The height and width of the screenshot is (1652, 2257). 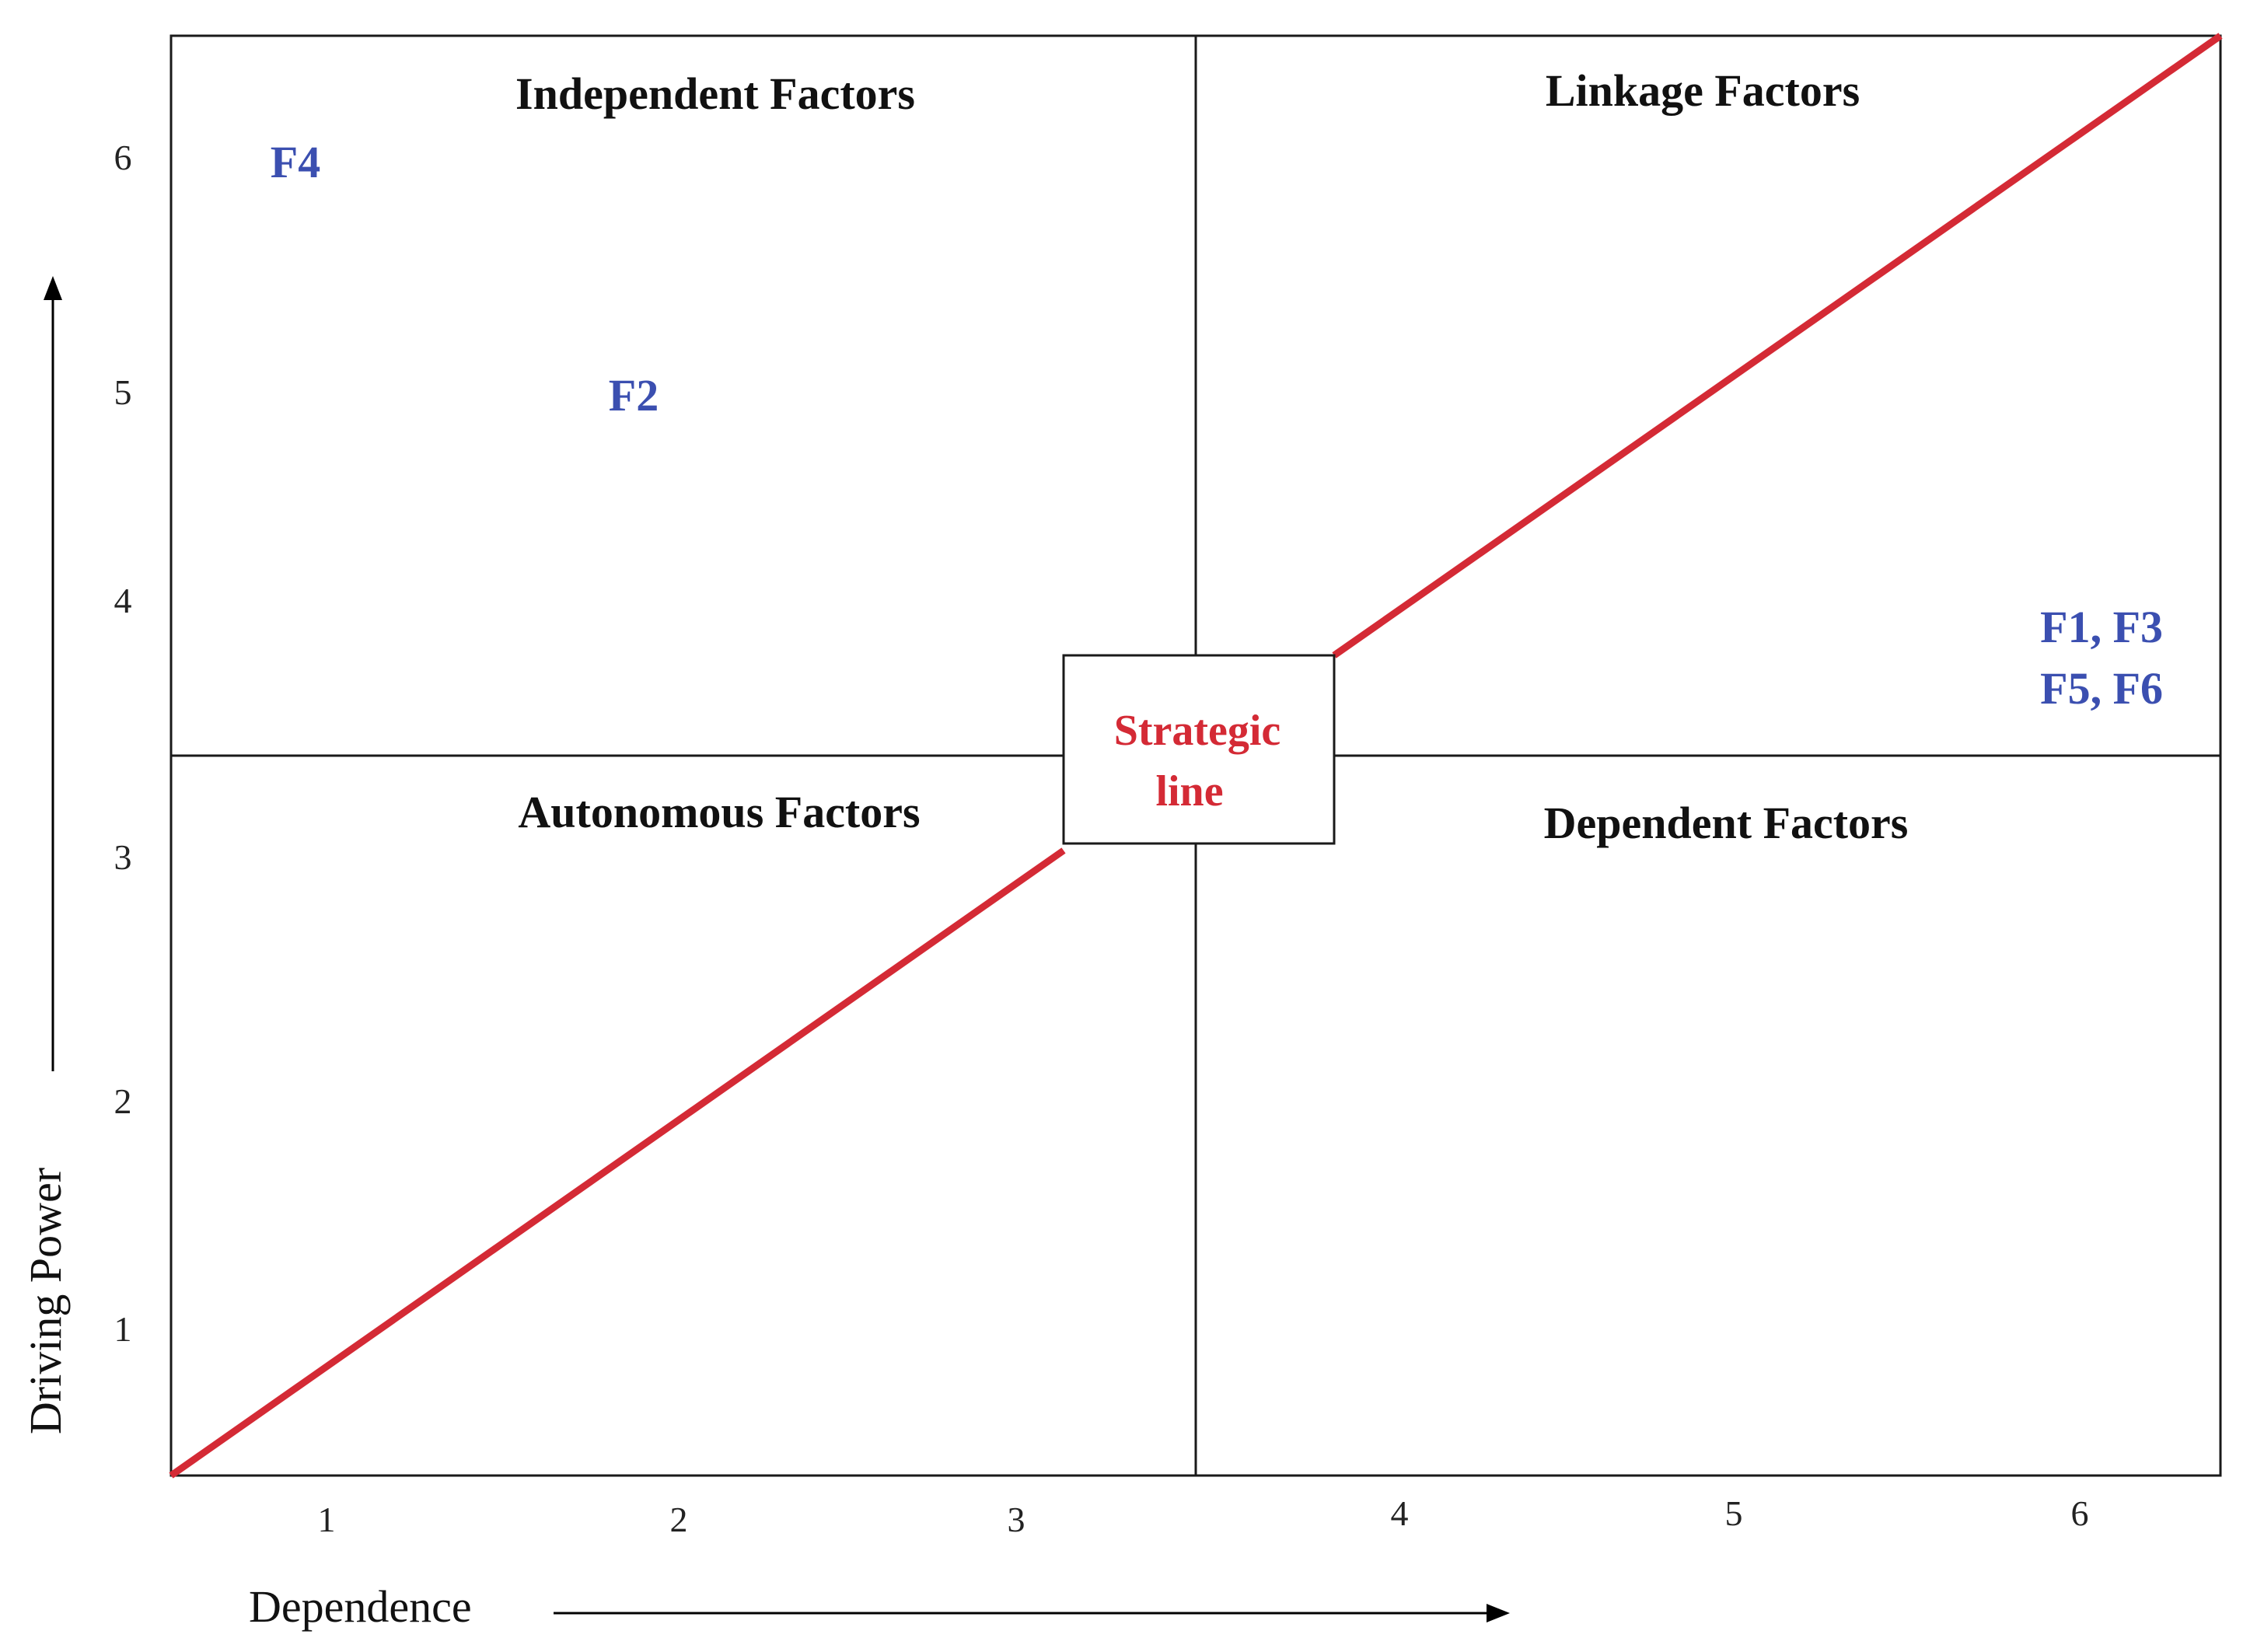 I want to click on x-tick-label: 6, so click(x=2080, y=1513).